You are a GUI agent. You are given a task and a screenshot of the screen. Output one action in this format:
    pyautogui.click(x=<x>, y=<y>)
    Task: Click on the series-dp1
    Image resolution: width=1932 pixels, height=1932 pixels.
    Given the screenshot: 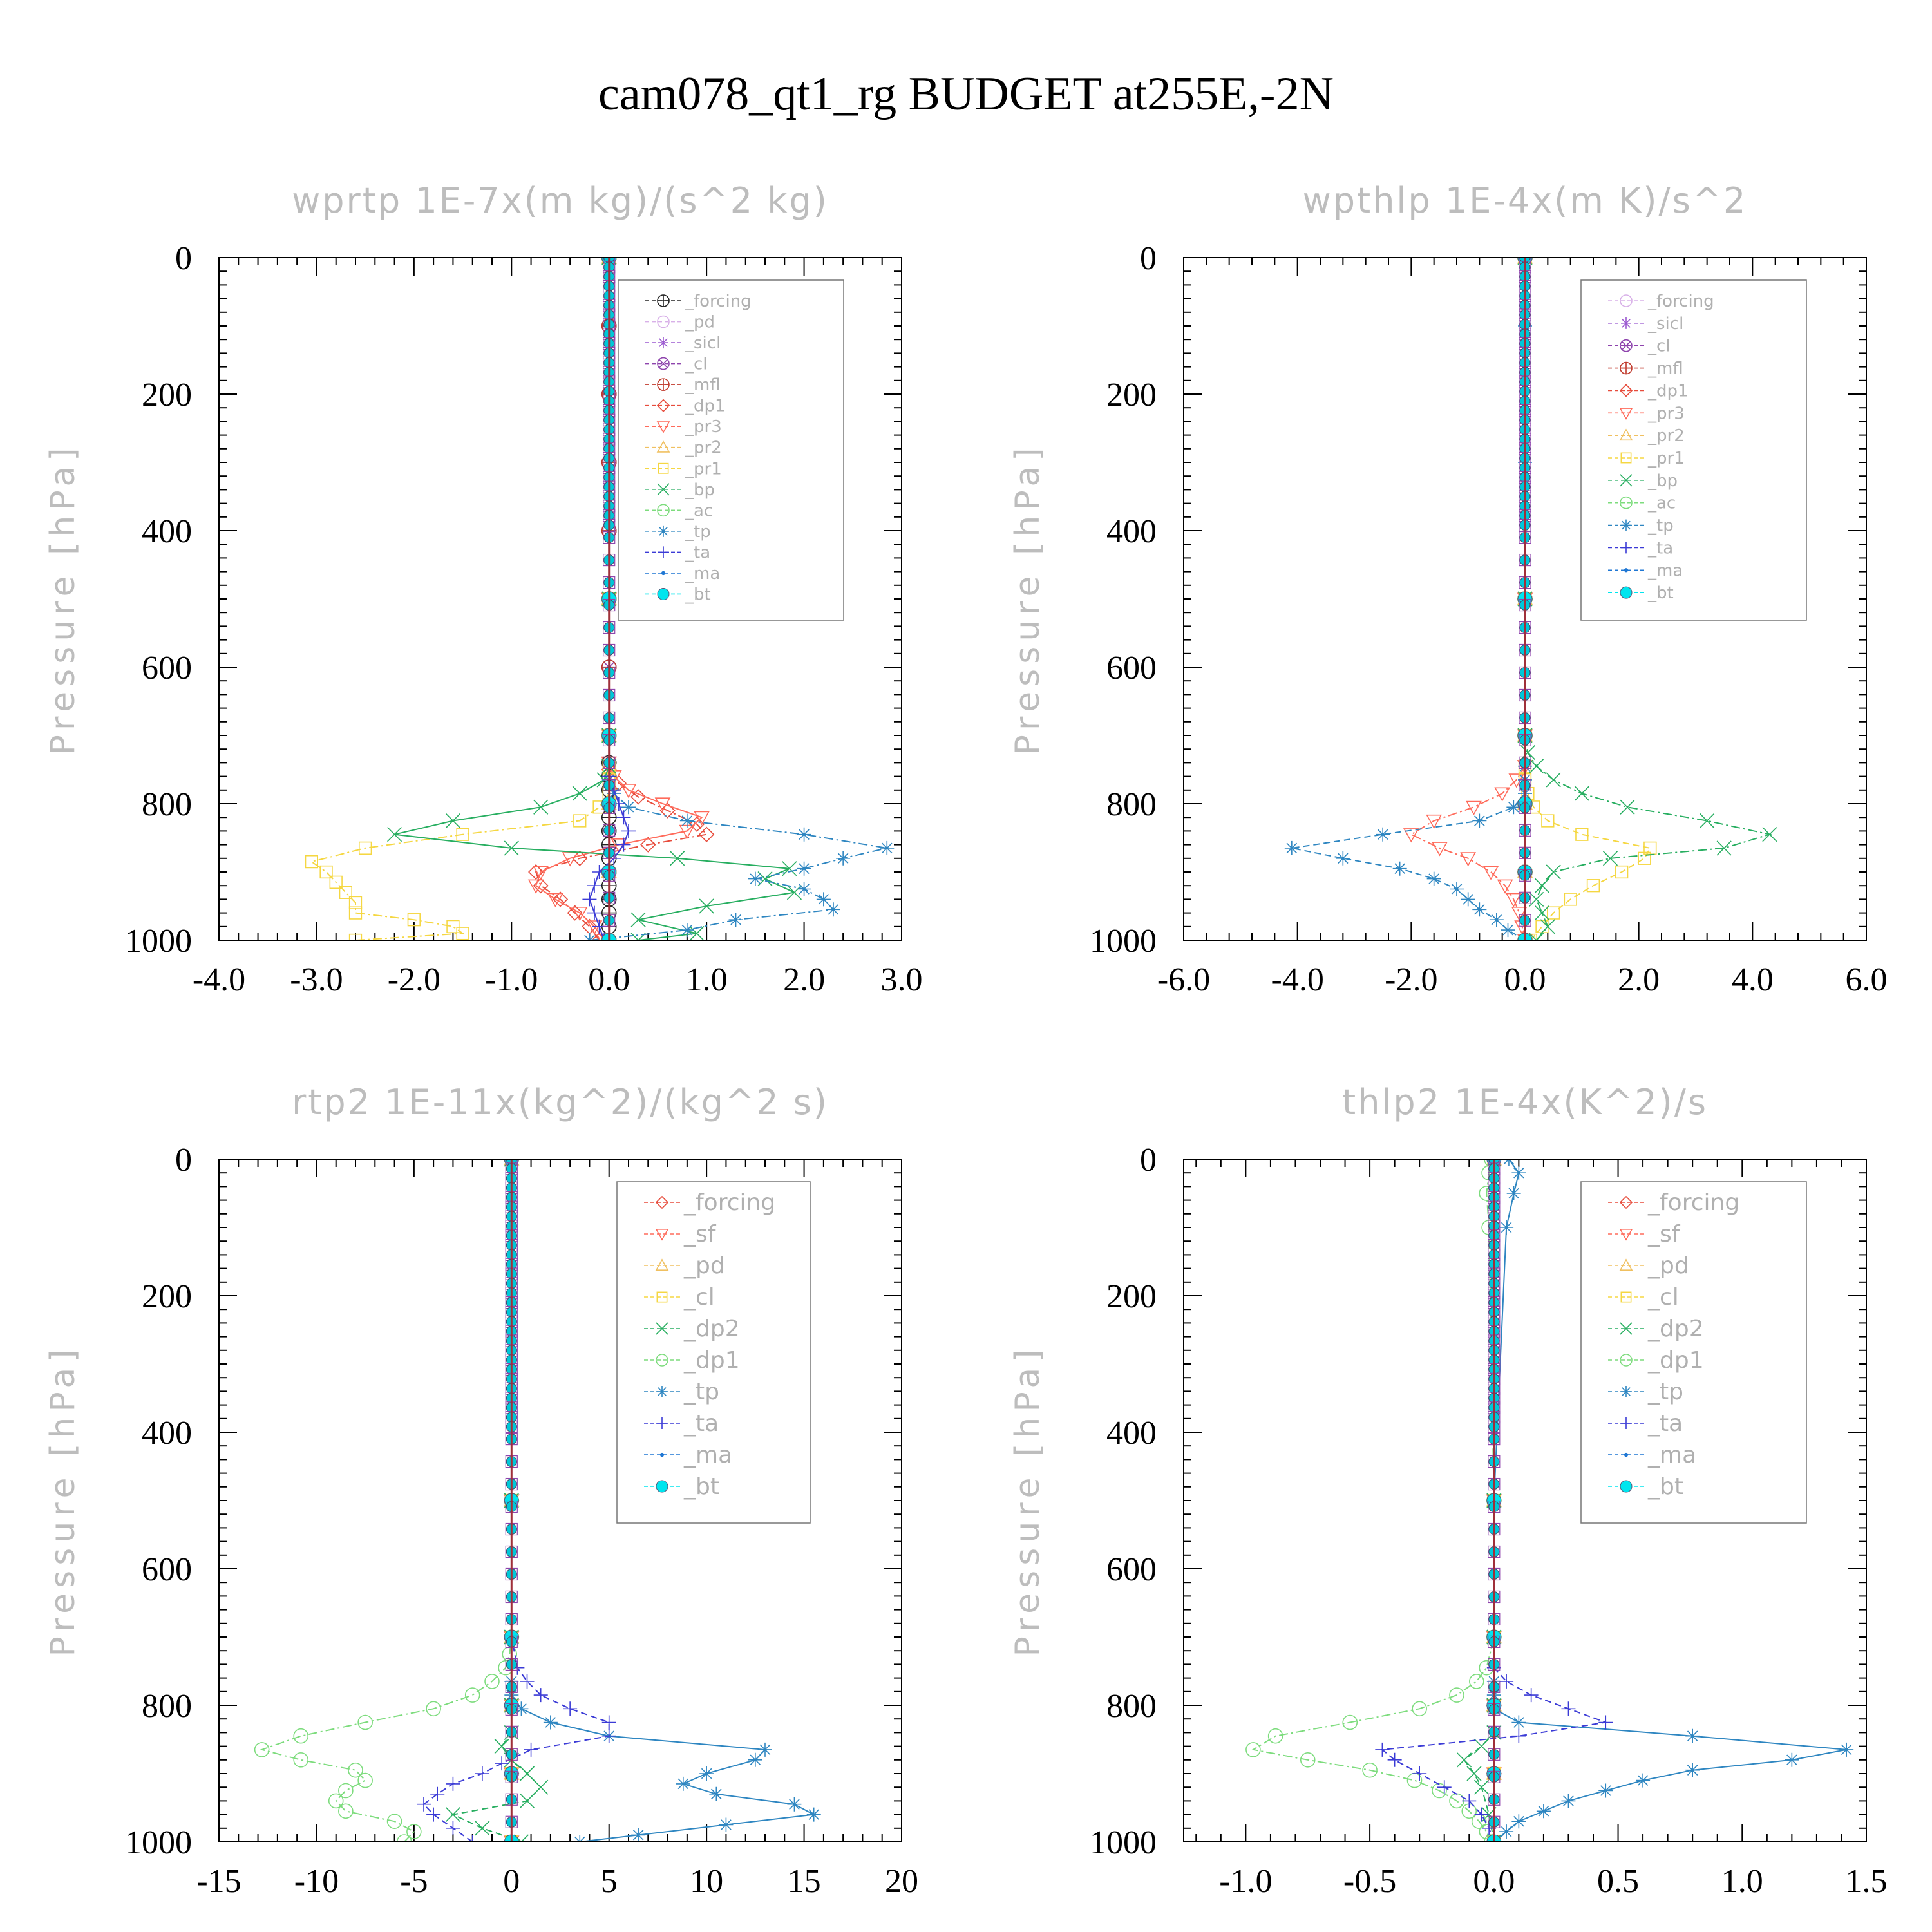 What is the action you would take?
    pyautogui.click(x=387, y=1500)
    